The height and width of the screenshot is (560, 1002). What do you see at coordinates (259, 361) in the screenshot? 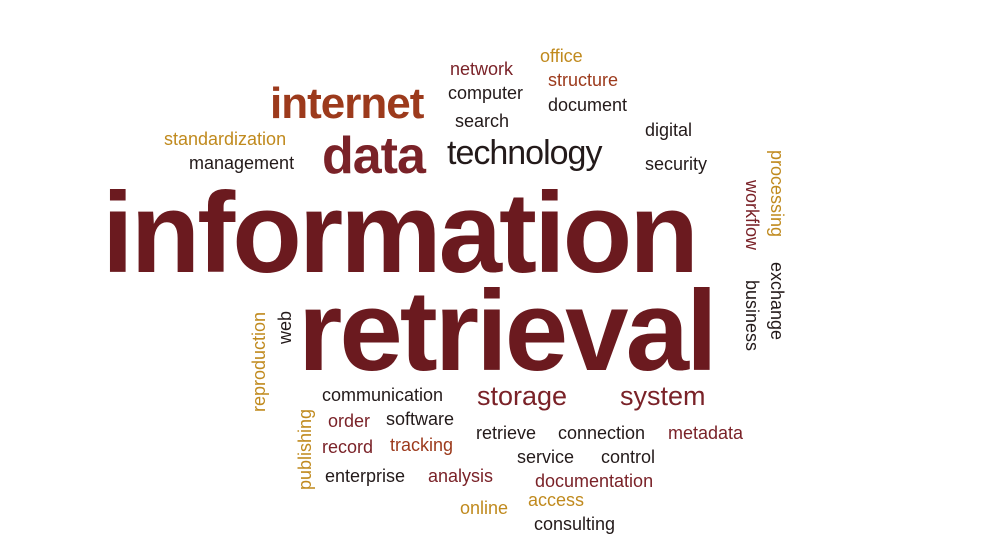
I see `word-reproduction: reproduction` at bounding box center [259, 361].